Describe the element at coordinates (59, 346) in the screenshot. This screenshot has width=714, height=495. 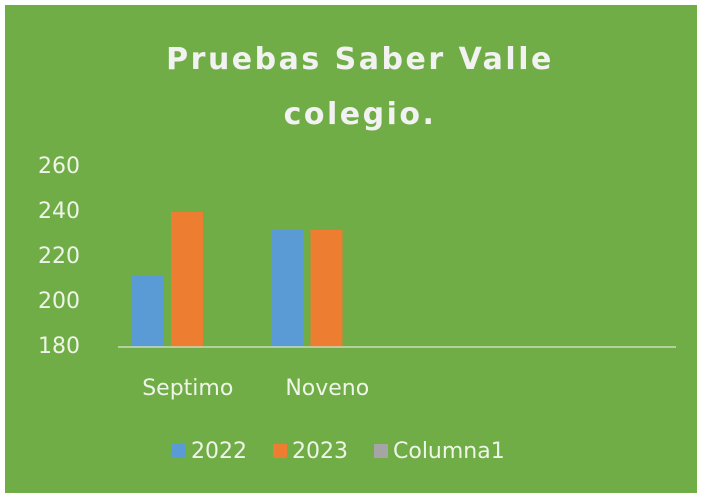
I see `y-tick-label: 180` at that location.